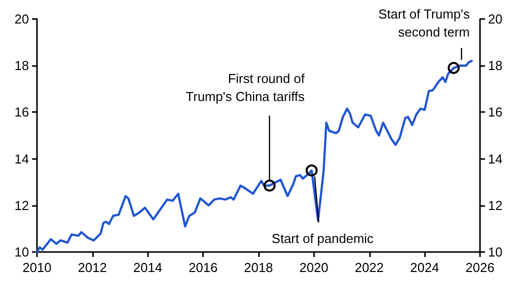 Image resolution: width=529 pixels, height=302 pixels. What do you see at coordinates (258, 267) in the screenshot?
I see `x-tick-label: 2018` at bounding box center [258, 267].